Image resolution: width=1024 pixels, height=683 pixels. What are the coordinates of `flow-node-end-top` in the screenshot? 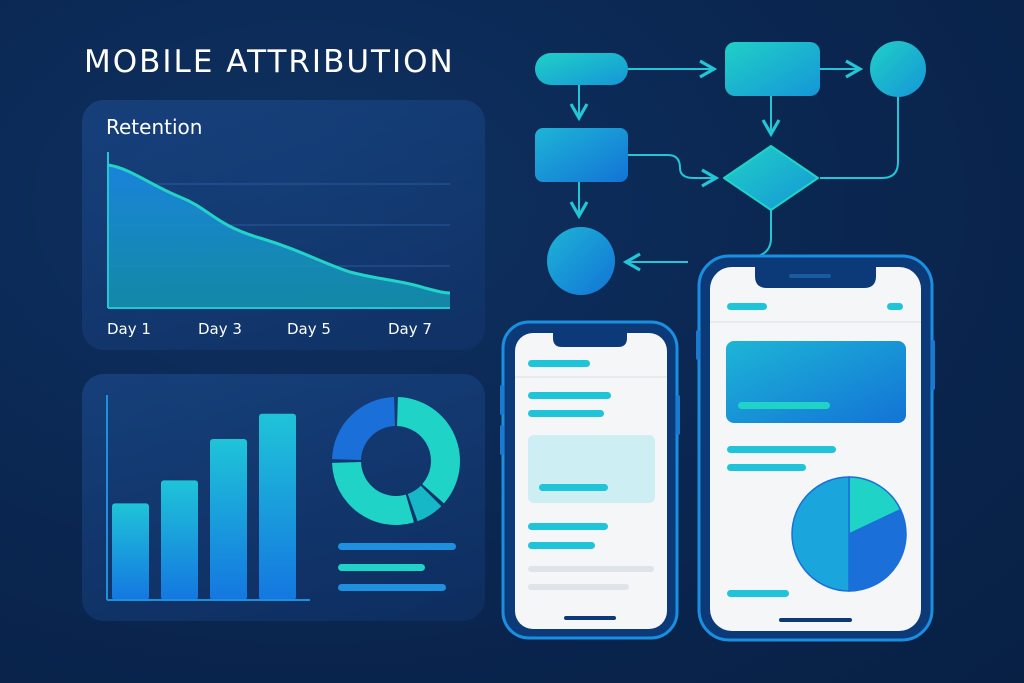 It's located at (898, 69).